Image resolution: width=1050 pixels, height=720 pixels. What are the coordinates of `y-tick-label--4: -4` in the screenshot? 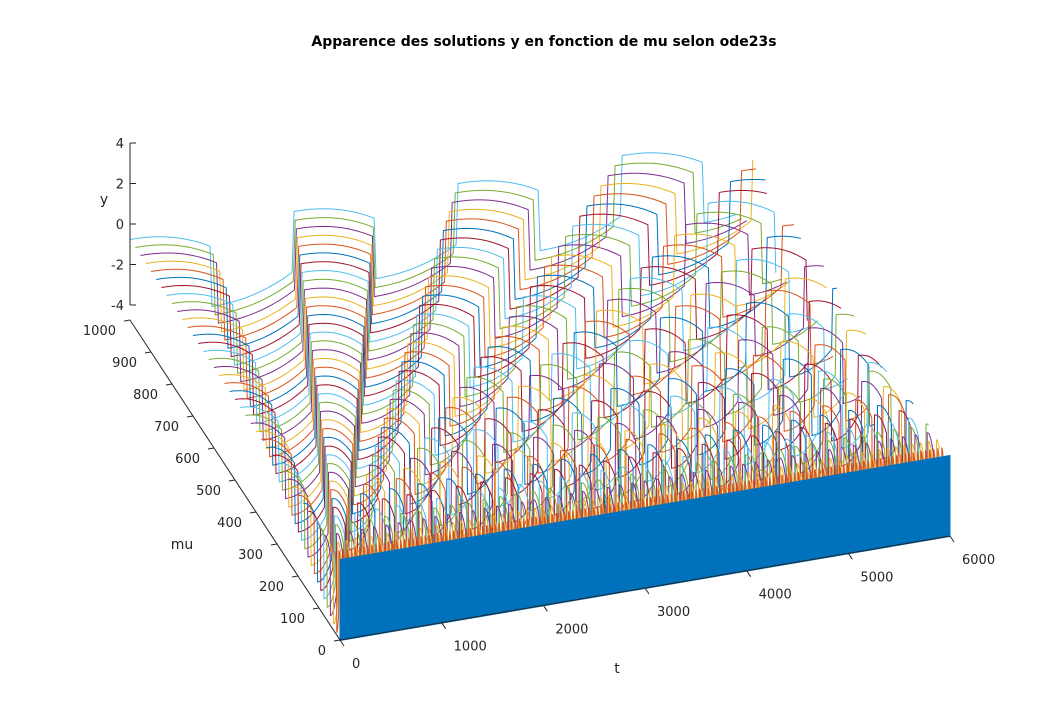 It's located at (117, 306).